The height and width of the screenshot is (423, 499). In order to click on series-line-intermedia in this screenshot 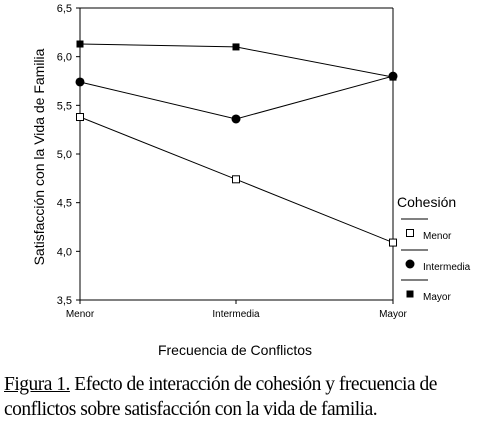, I will do `click(236, 97)`.